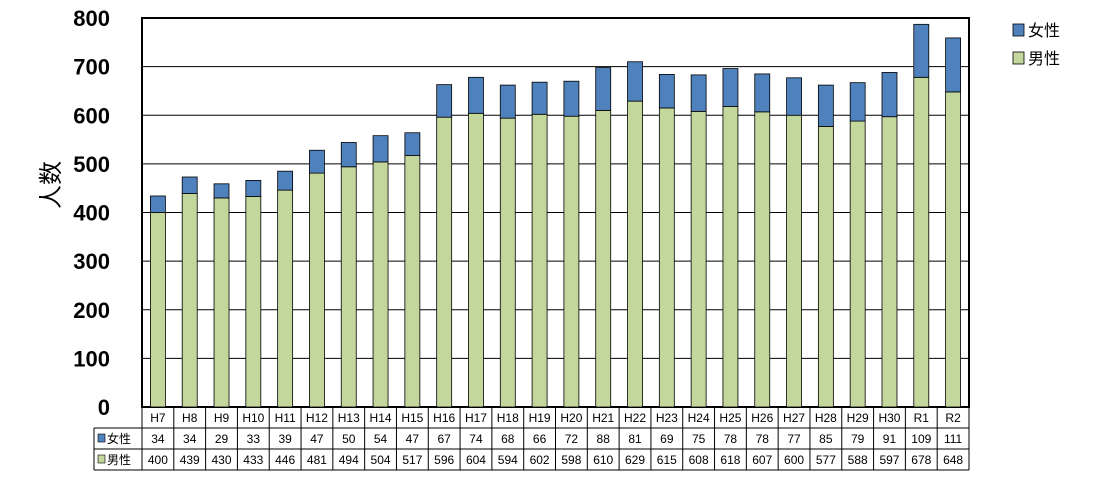 The height and width of the screenshot is (484, 1101). Describe the element at coordinates (158, 418) in the screenshot. I see `x-tick-label: H7` at that location.